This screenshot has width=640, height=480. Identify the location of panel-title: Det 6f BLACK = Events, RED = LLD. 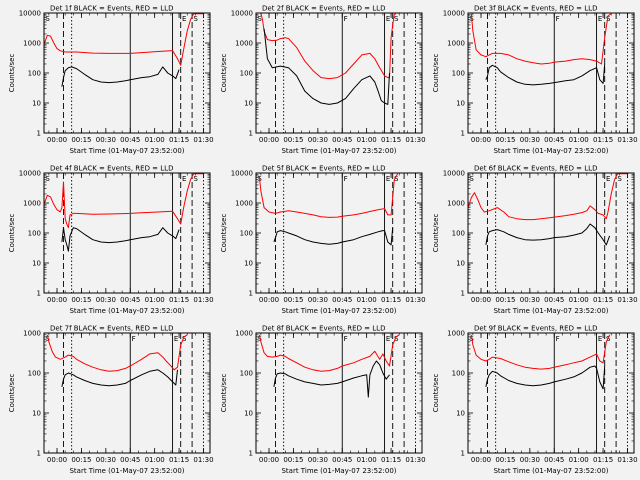
(535, 169).